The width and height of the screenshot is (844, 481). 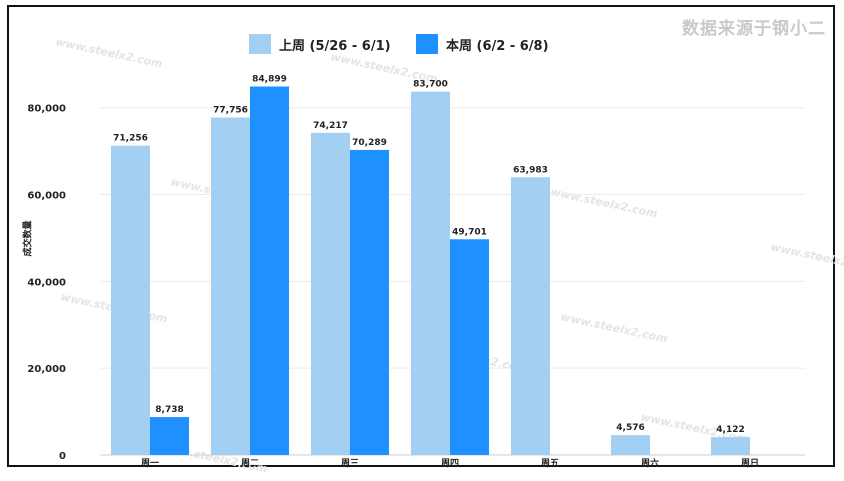 I want to click on x-tick-label: 周二, so click(x=250, y=463).